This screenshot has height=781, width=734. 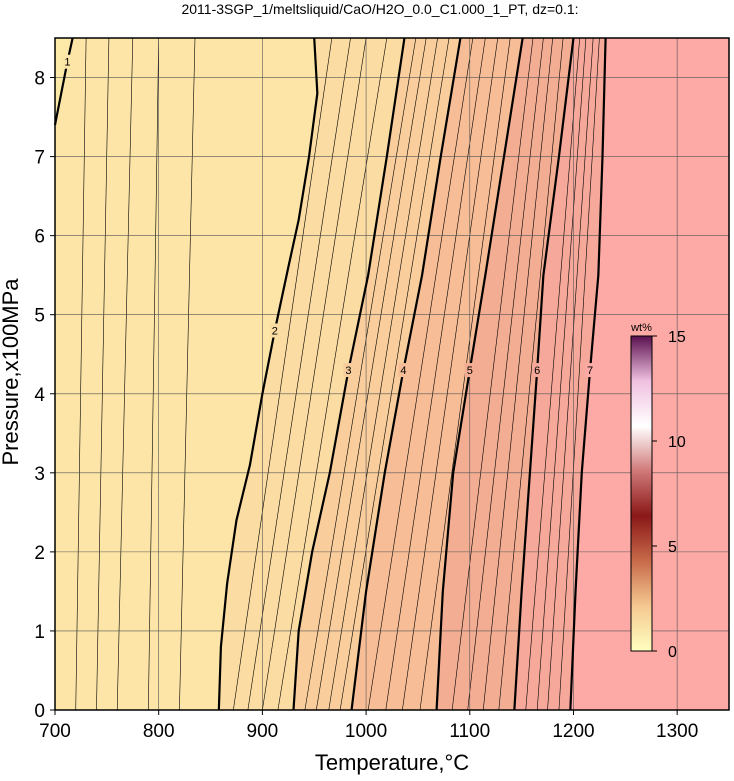 I want to click on y-tick-label: 3, so click(x=39, y=474).